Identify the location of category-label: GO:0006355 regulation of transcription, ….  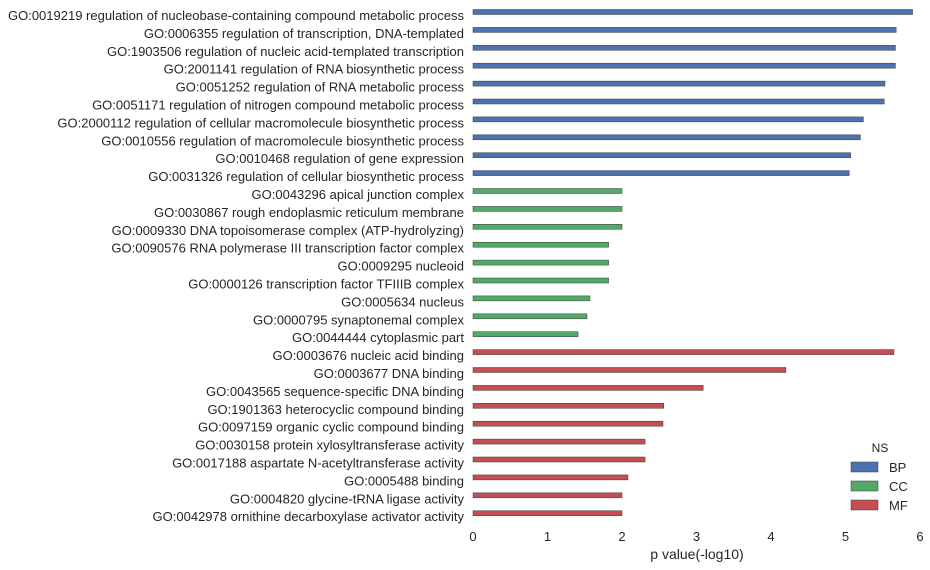
(304, 33).